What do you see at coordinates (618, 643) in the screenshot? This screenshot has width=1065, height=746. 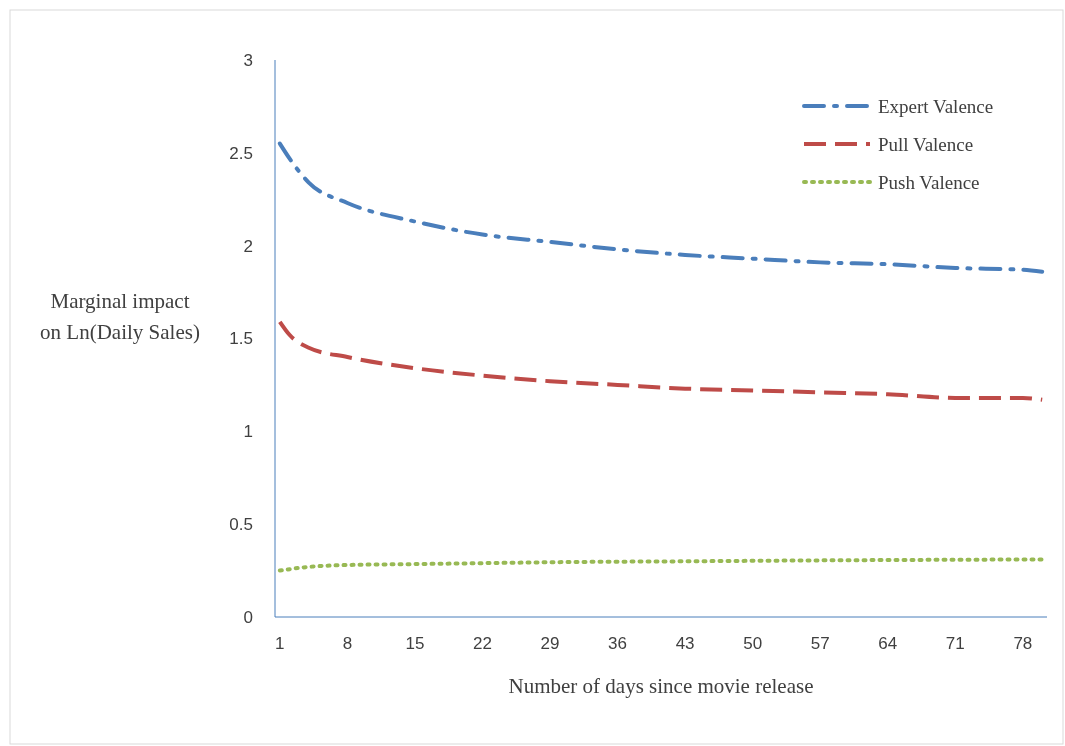 I see `x-tick-label: 36` at bounding box center [618, 643].